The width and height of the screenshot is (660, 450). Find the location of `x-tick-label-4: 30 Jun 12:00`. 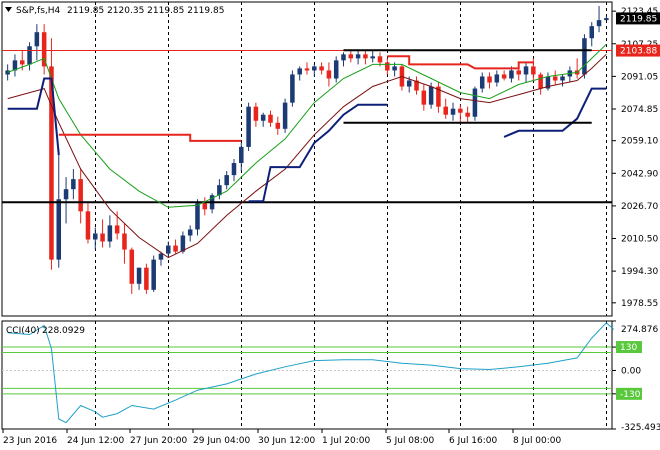

x-tick-label-4: 30 Jun 12:00 is located at coordinates (286, 441).